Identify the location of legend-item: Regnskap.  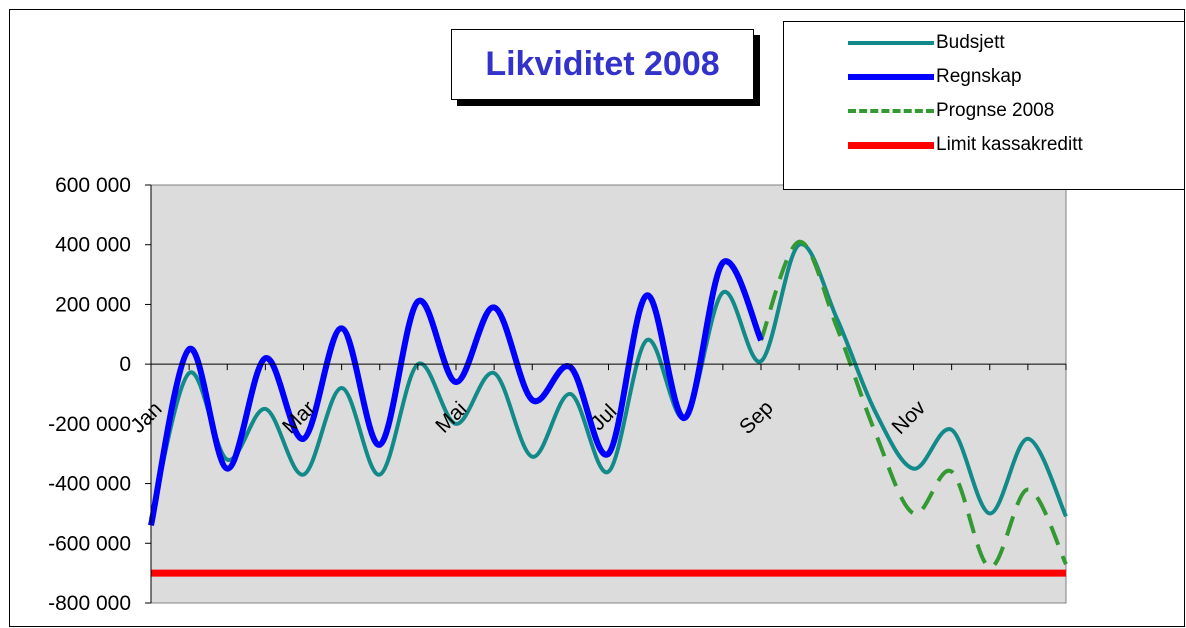
(984, 77).